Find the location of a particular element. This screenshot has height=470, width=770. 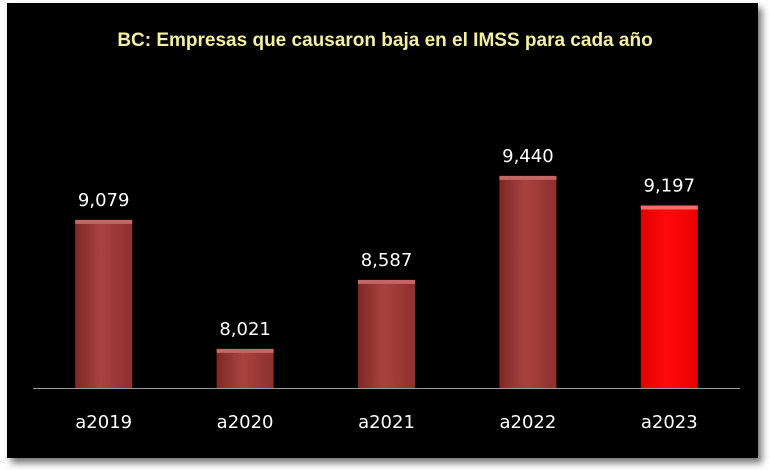

bar-top-a2019 is located at coordinates (104, 221).